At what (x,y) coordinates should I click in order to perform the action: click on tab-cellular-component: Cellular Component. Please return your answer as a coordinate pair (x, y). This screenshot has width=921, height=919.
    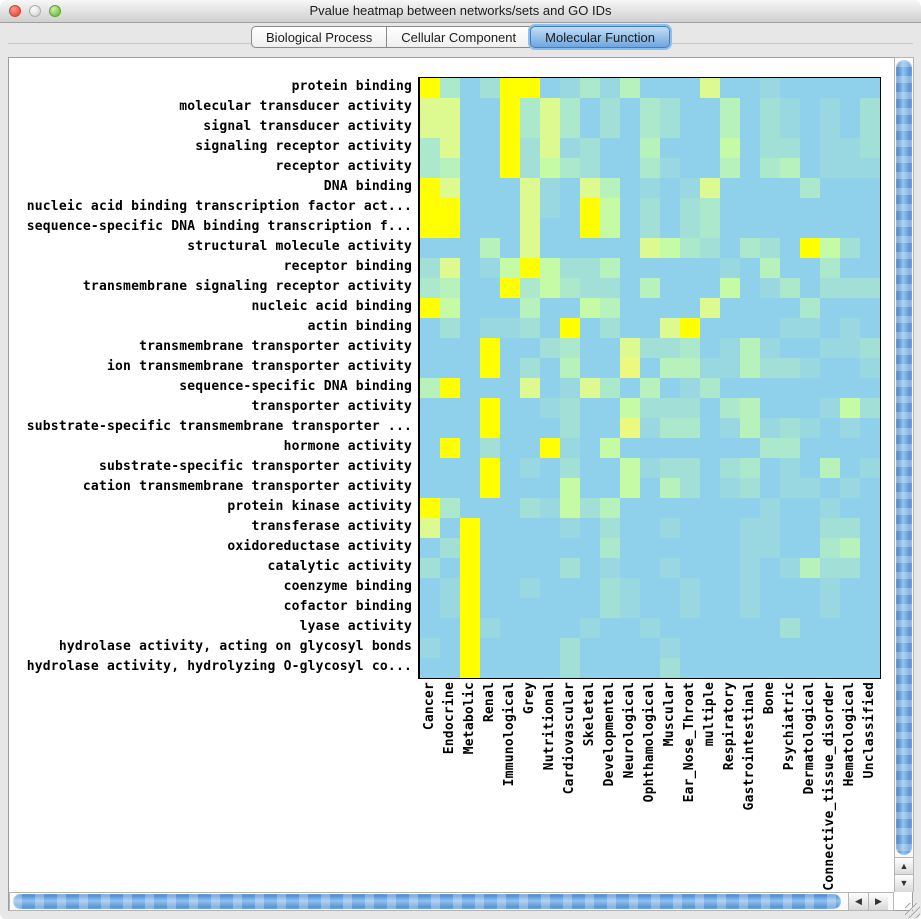
    Looking at the image, I should click on (459, 37).